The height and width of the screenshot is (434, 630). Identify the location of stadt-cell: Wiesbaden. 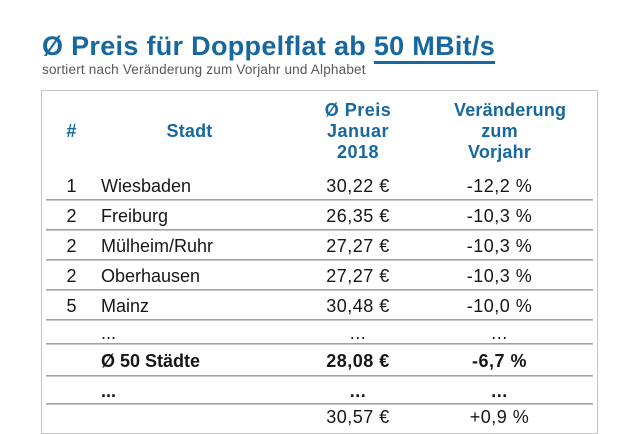
(146, 185).